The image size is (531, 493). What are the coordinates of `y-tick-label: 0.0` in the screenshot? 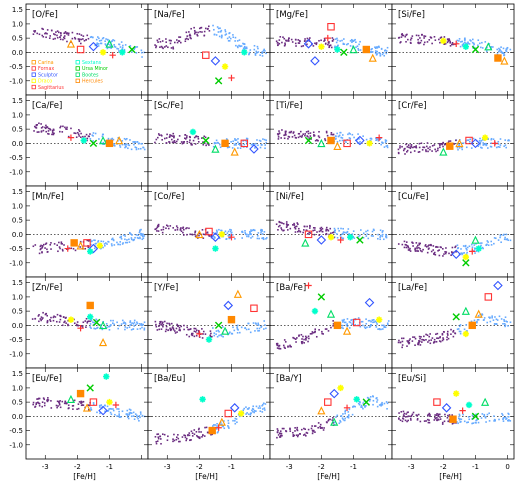 It's located at (17, 417).